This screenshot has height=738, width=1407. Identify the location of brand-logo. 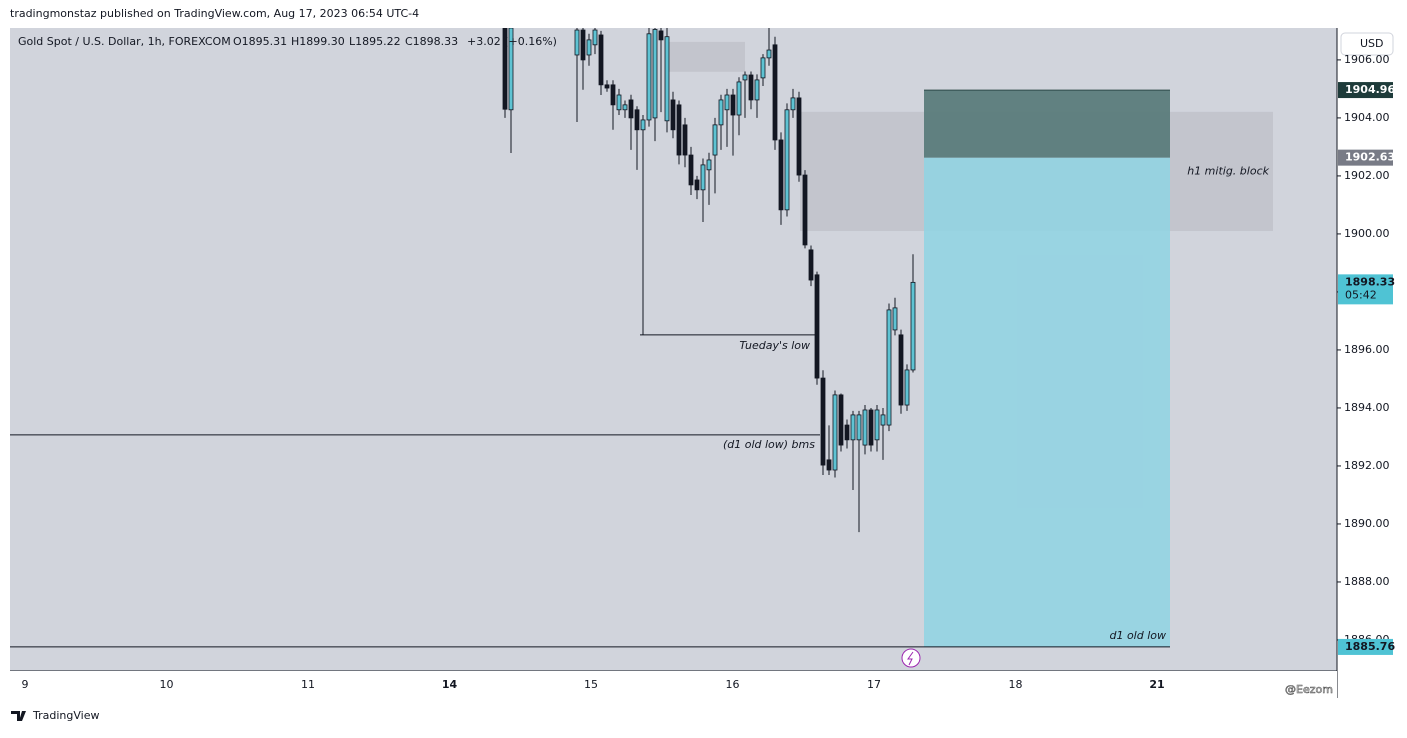
(18, 716).